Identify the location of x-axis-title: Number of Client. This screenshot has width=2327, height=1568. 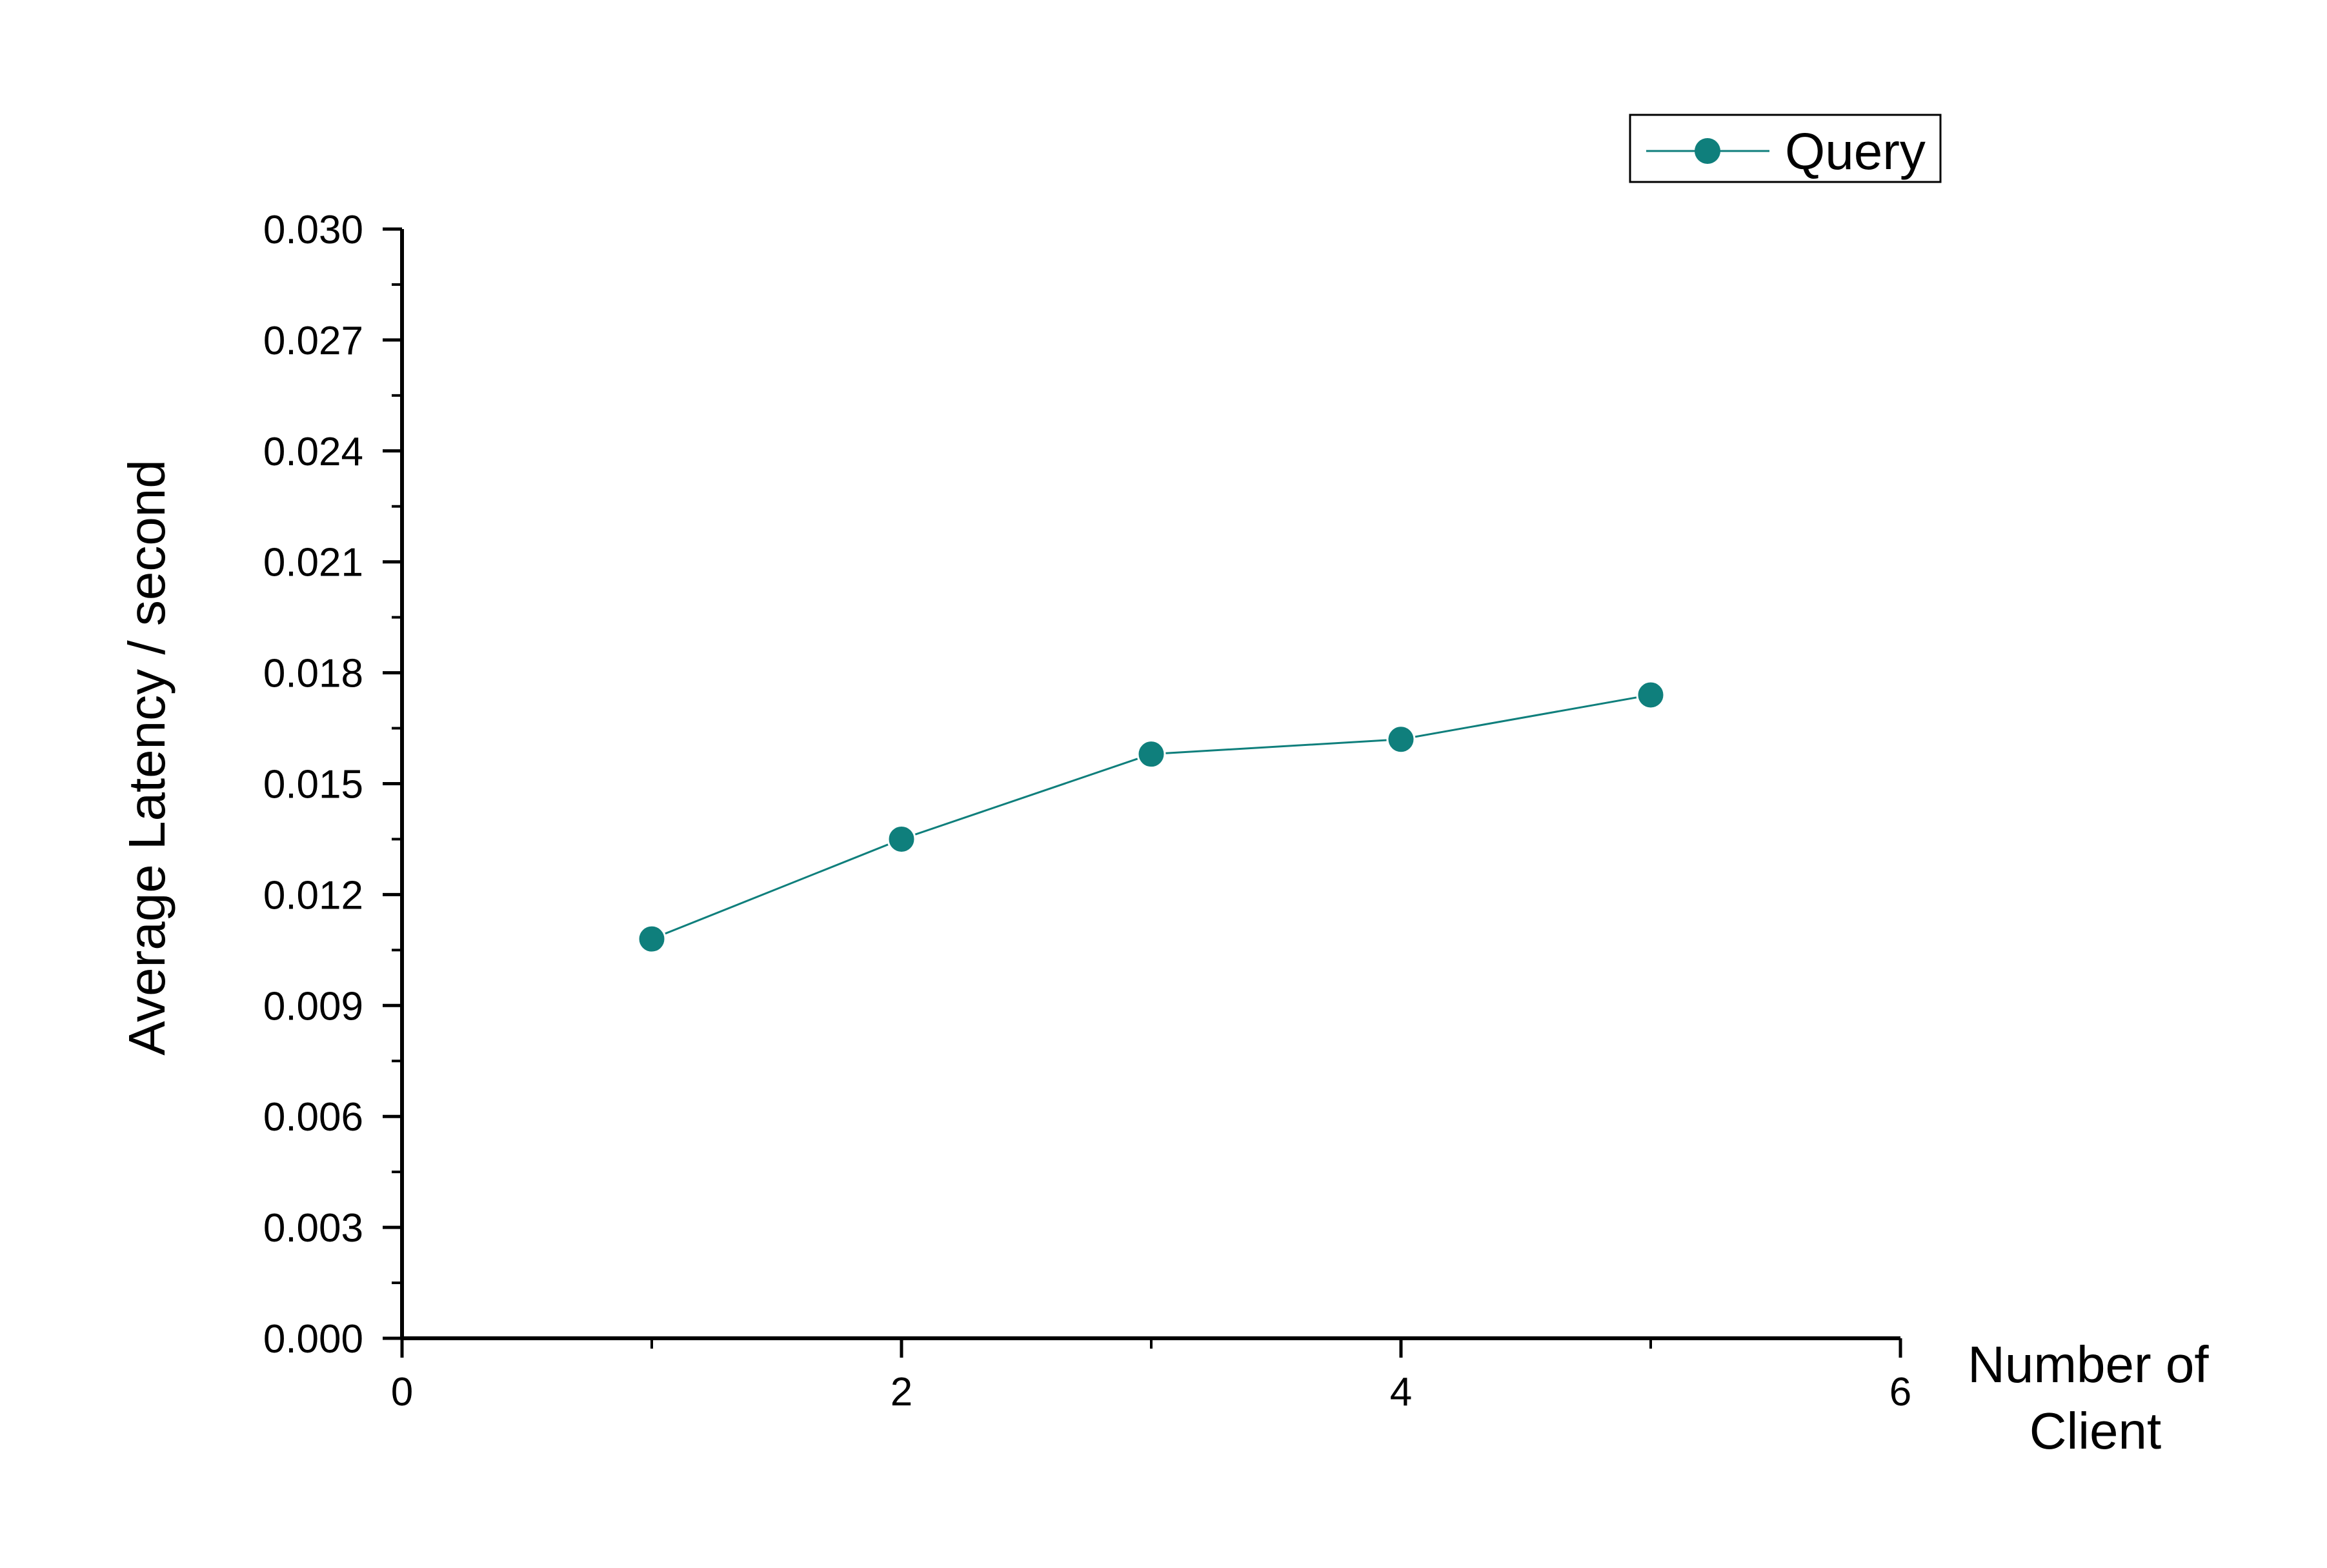
(2095, 1398).